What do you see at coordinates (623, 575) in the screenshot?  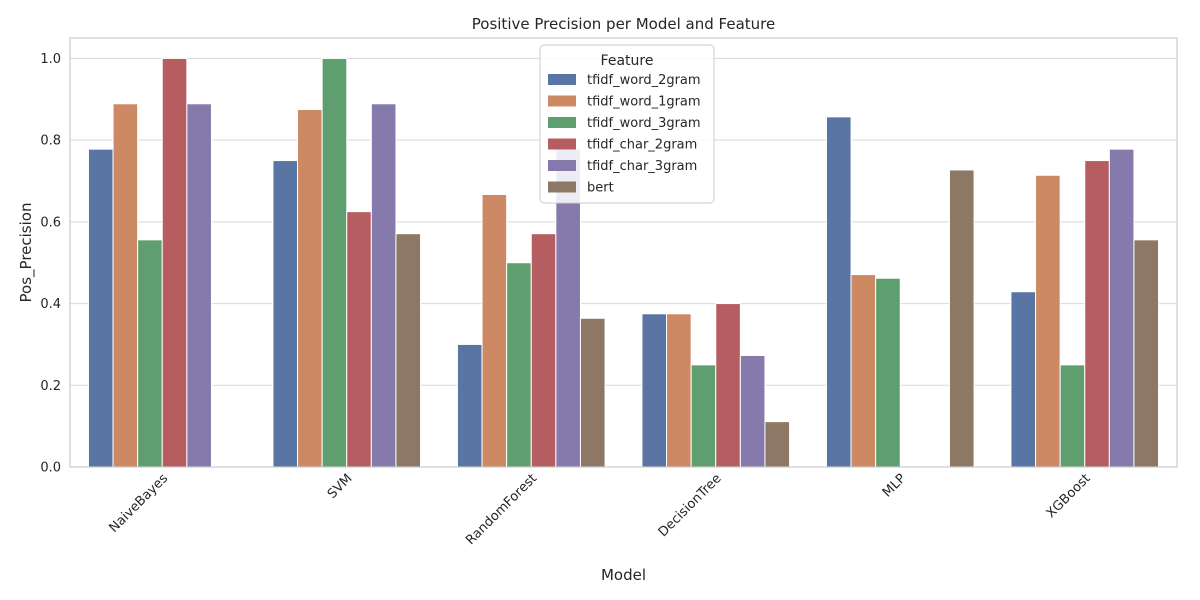 I see `x-axis-label: Model` at bounding box center [623, 575].